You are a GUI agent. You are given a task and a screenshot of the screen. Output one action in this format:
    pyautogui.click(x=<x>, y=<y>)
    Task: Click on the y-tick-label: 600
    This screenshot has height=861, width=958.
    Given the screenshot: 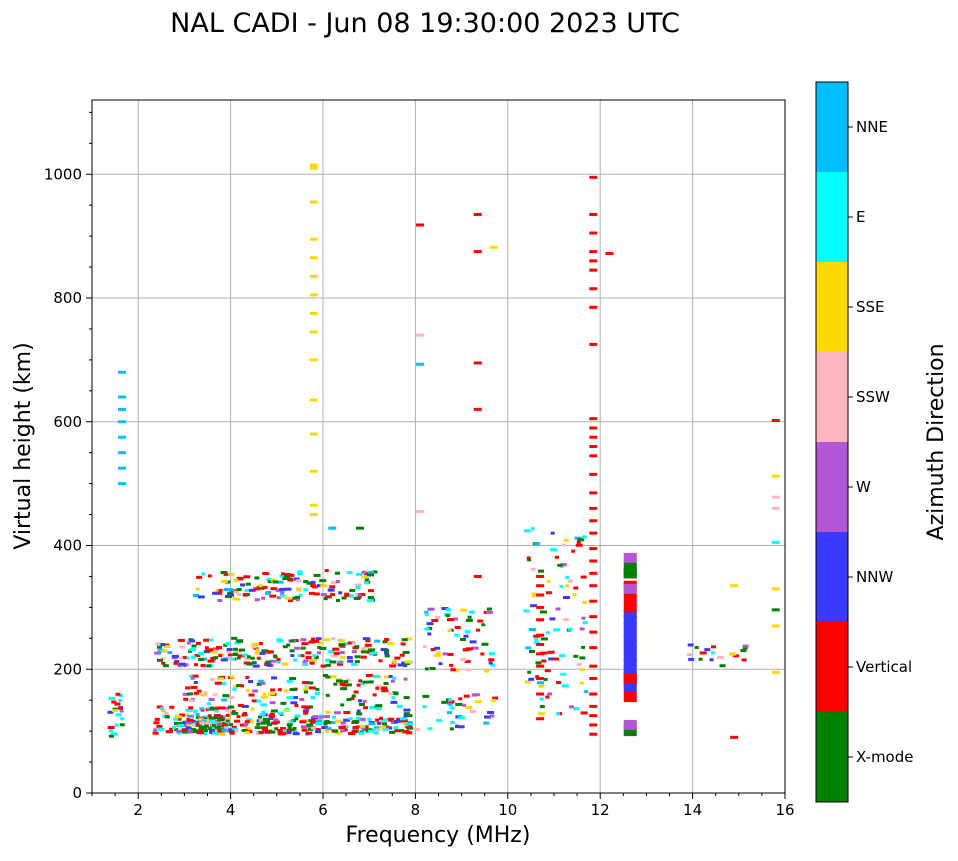 What is the action you would take?
    pyautogui.click(x=67, y=422)
    